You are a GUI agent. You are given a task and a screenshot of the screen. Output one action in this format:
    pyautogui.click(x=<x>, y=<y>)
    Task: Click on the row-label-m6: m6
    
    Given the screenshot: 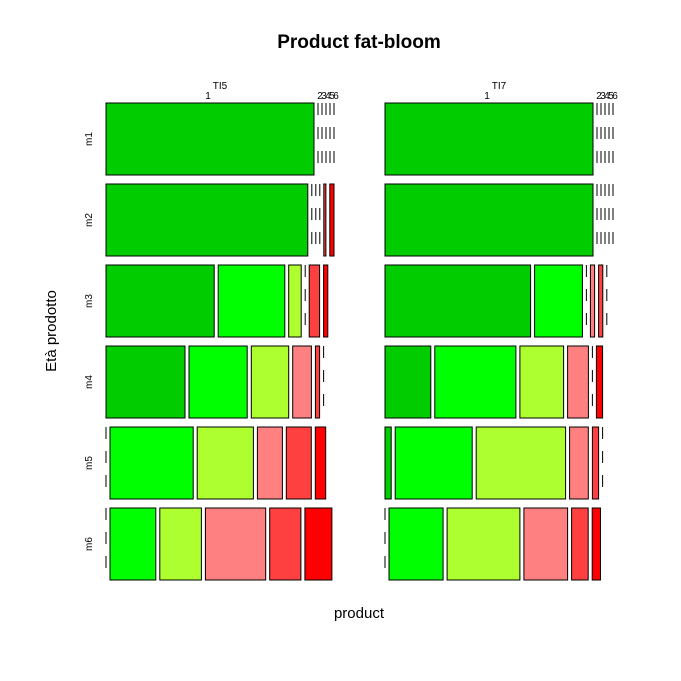 What is the action you would take?
    pyautogui.click(x=89, y=544)
    